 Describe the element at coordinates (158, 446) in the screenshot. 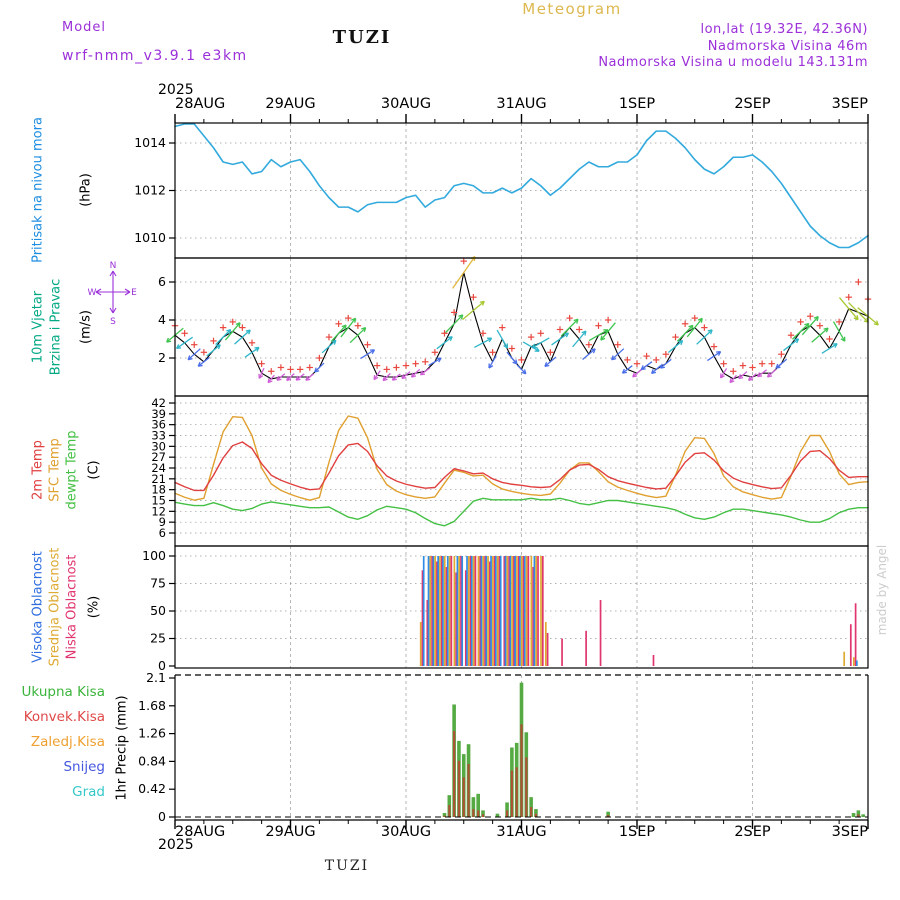

I see `y-tick-label: 30` at that location.